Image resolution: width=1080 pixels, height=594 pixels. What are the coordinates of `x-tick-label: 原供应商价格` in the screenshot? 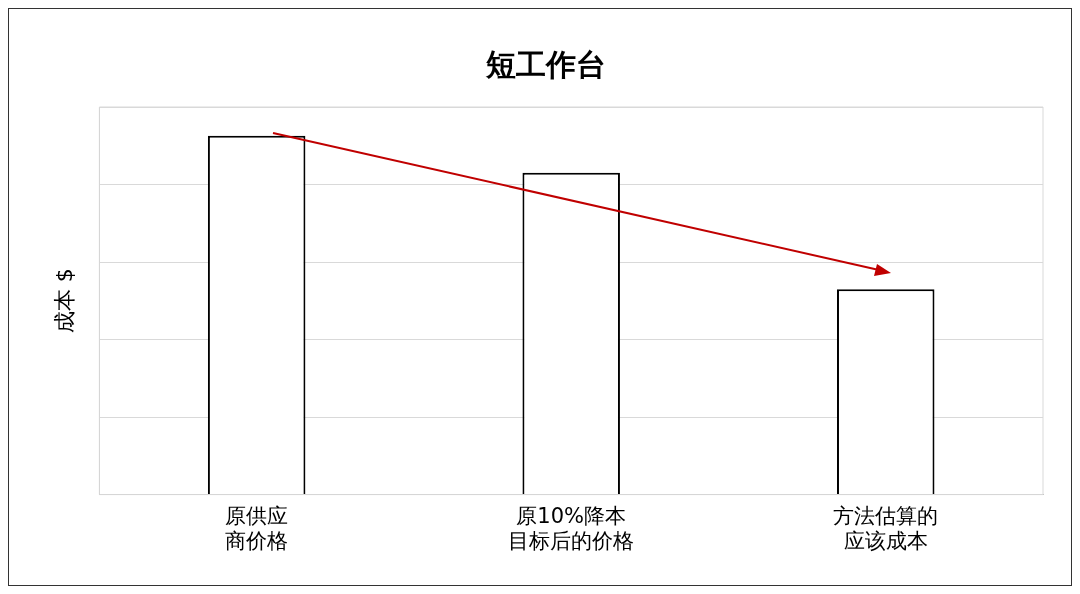 It's located at (257, 528).